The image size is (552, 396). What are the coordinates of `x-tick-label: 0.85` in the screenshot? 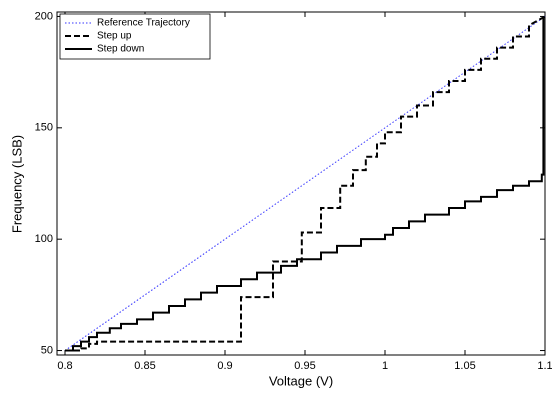 It's located at (144, 366).